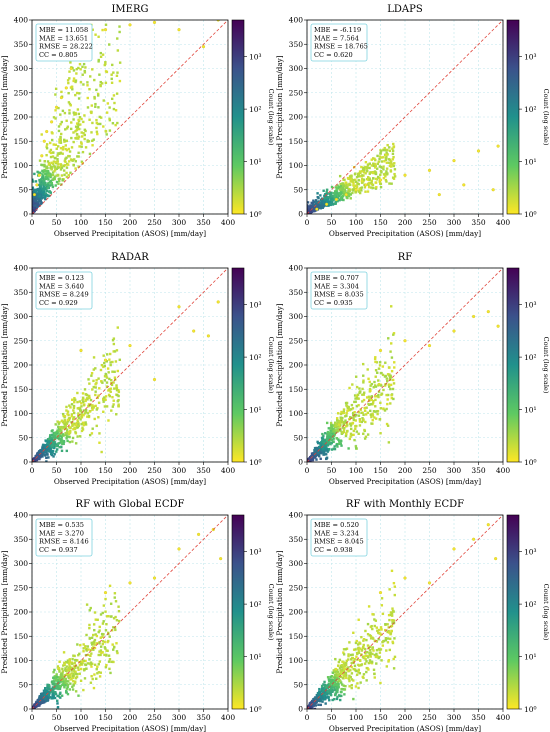 This screenshot has width=550, height=732. What do you see at coordinates (21, 92) in the screenshot?
I see `y-tick-label: 250` at bounding box center [21, 92].